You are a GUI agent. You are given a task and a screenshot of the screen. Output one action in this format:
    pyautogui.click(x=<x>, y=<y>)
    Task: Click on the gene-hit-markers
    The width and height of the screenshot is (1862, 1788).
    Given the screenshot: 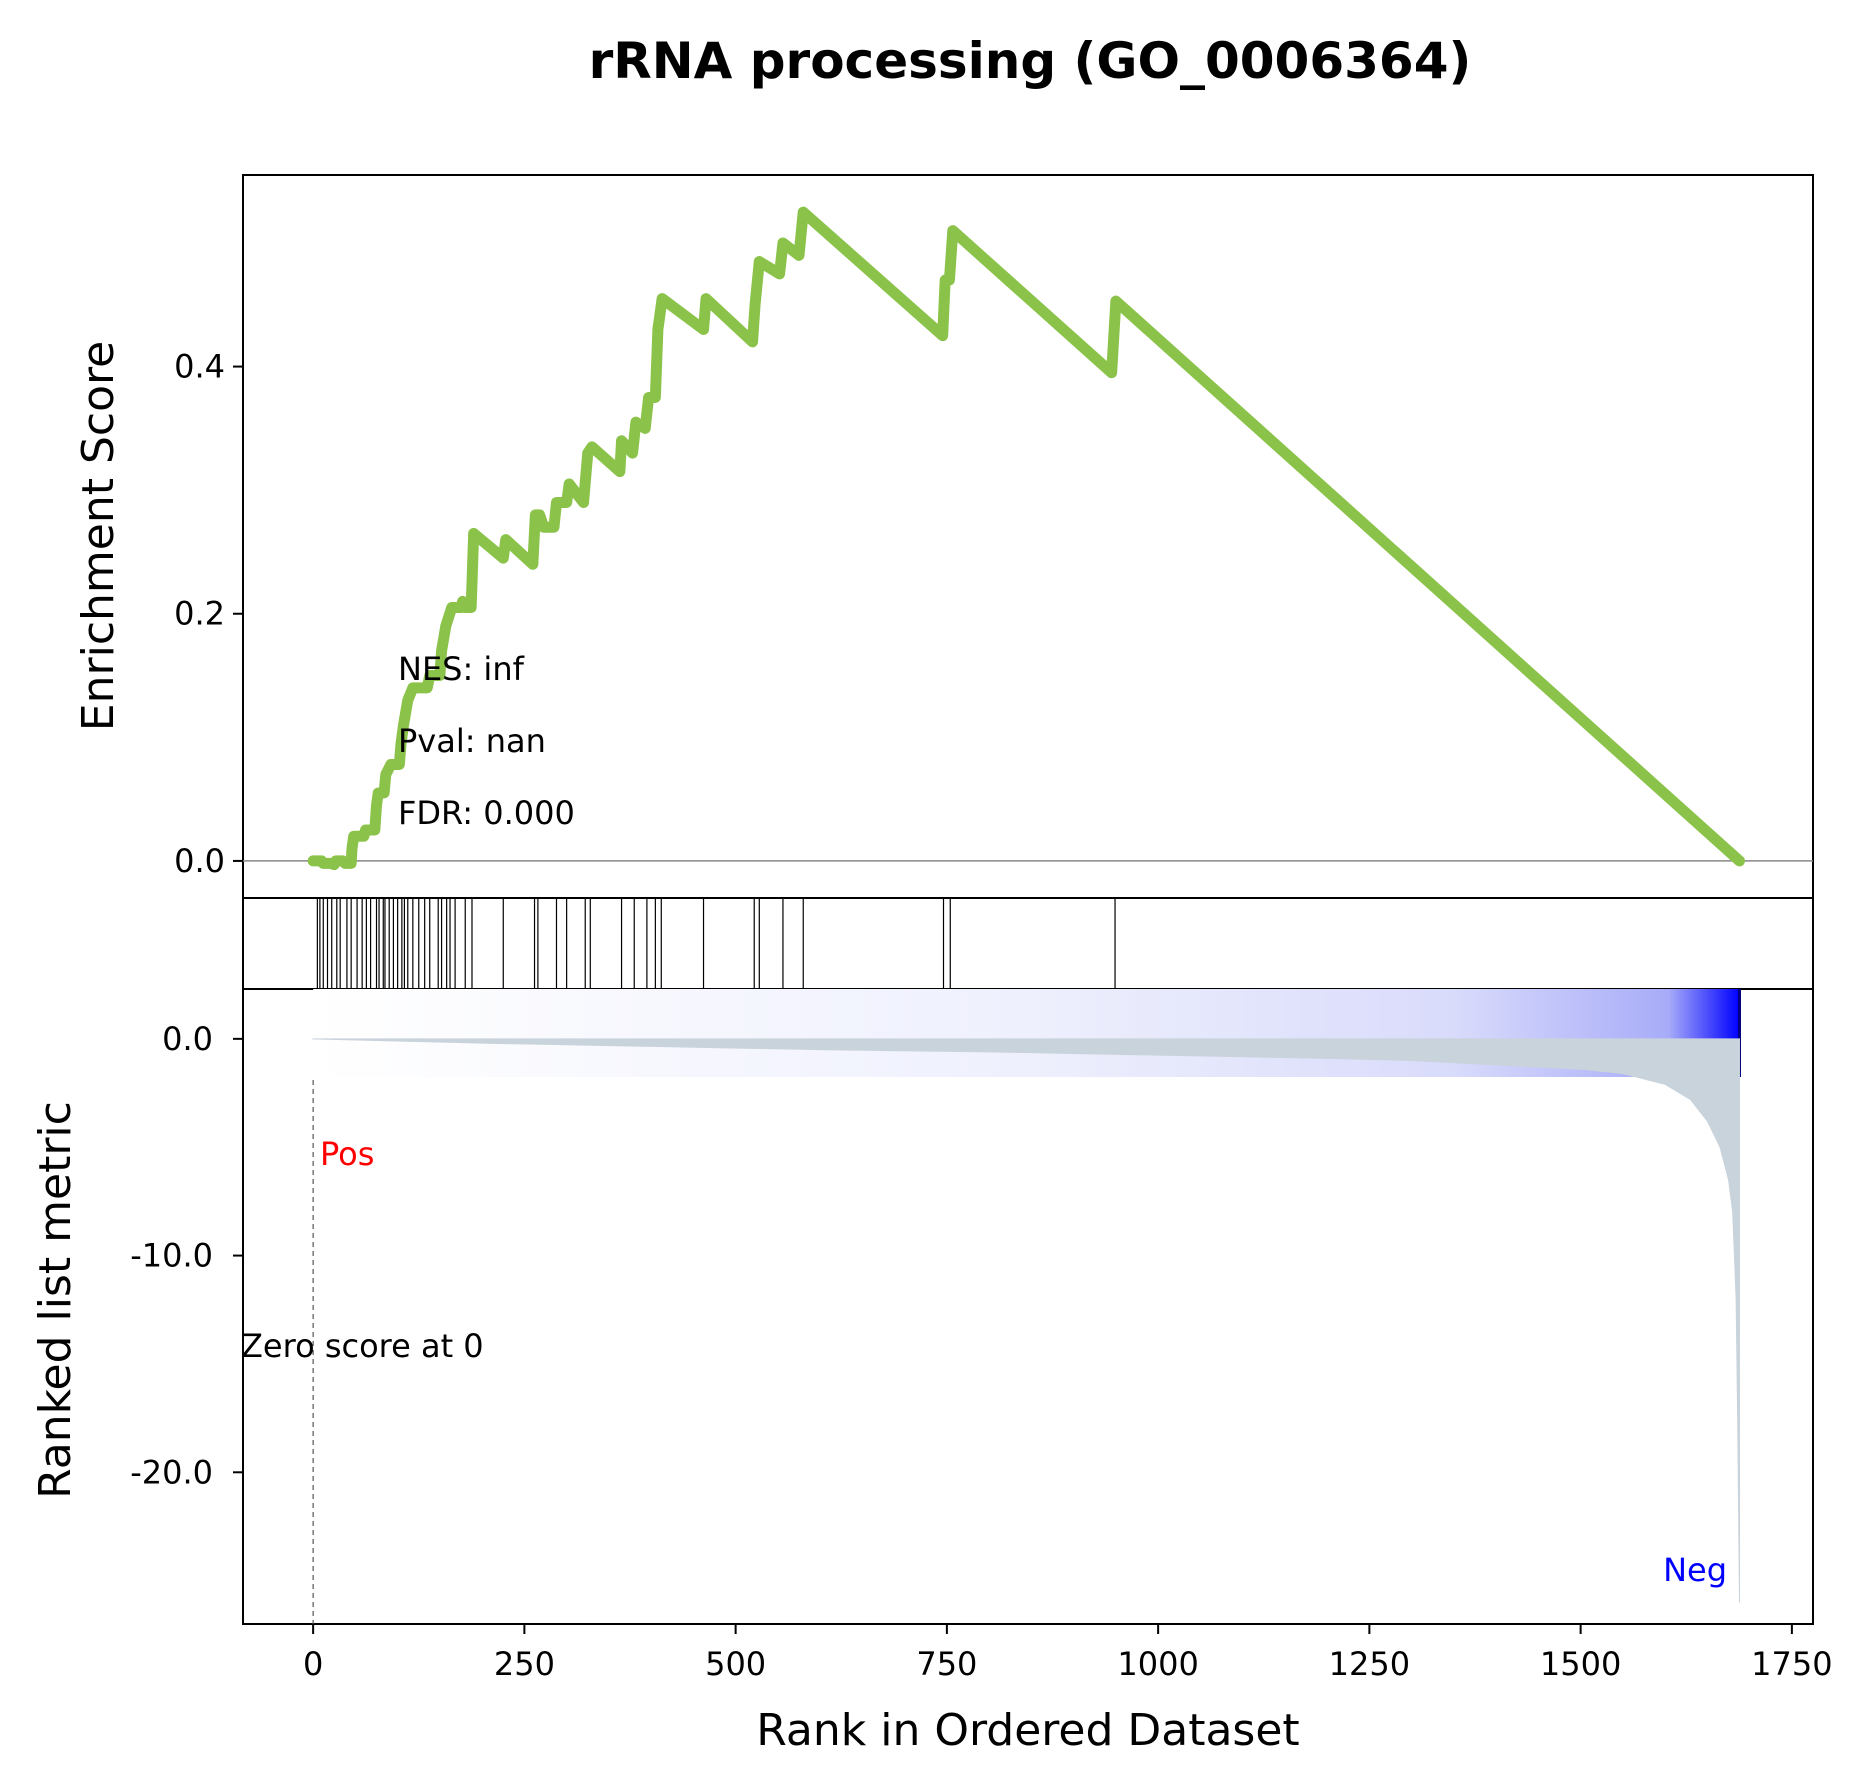 What is the action you would take?
    pyautogui.click(x=716, y=943)
    